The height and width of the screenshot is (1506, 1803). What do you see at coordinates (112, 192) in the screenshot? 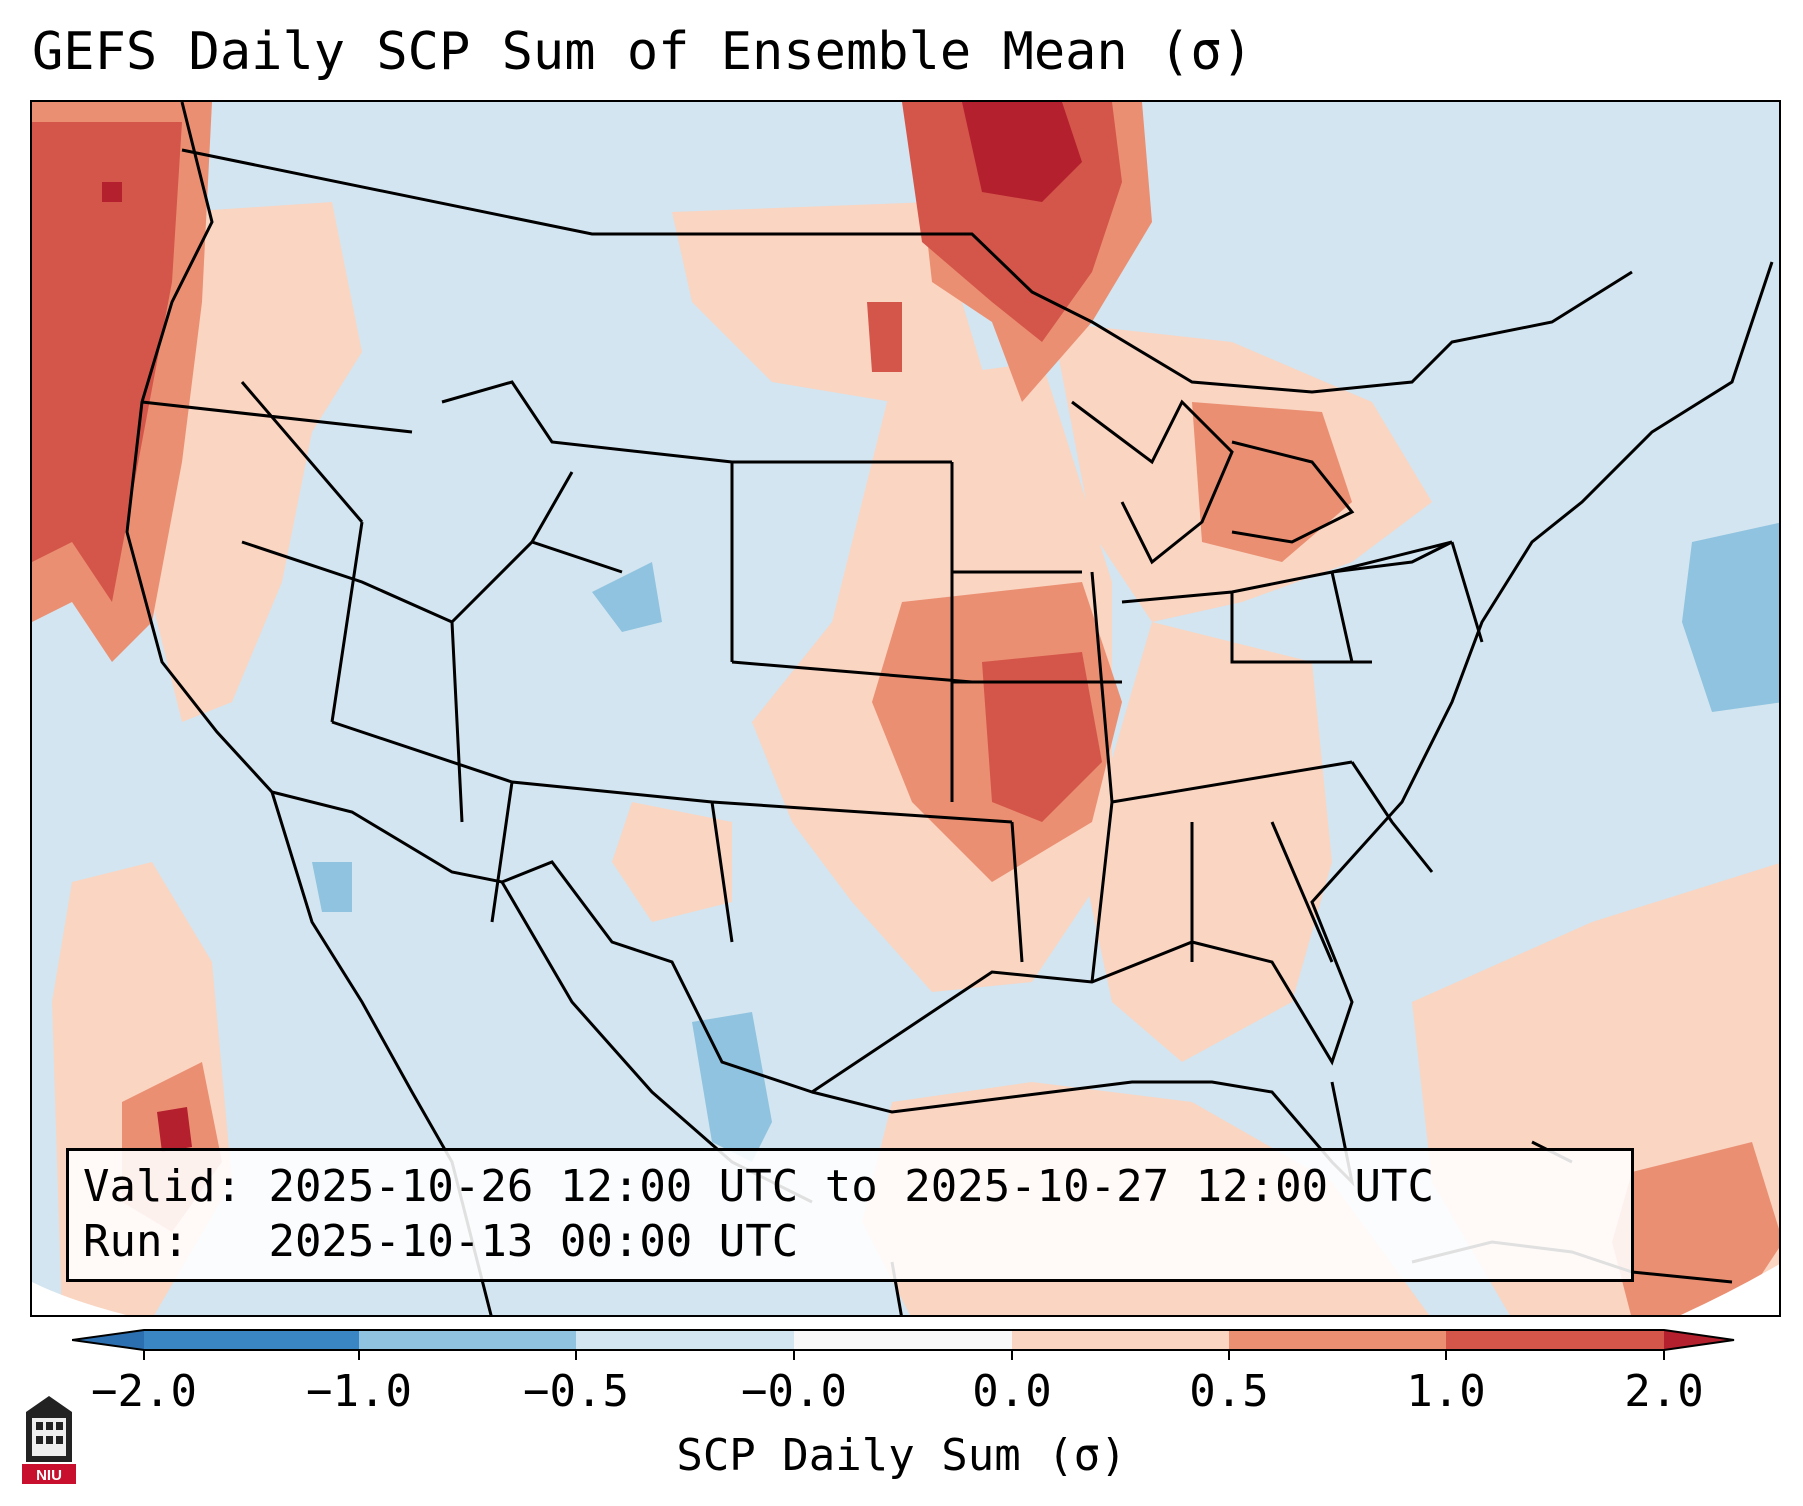
I see `anomaly-patch-pnw-extreme` at bounding box center [112, 192].